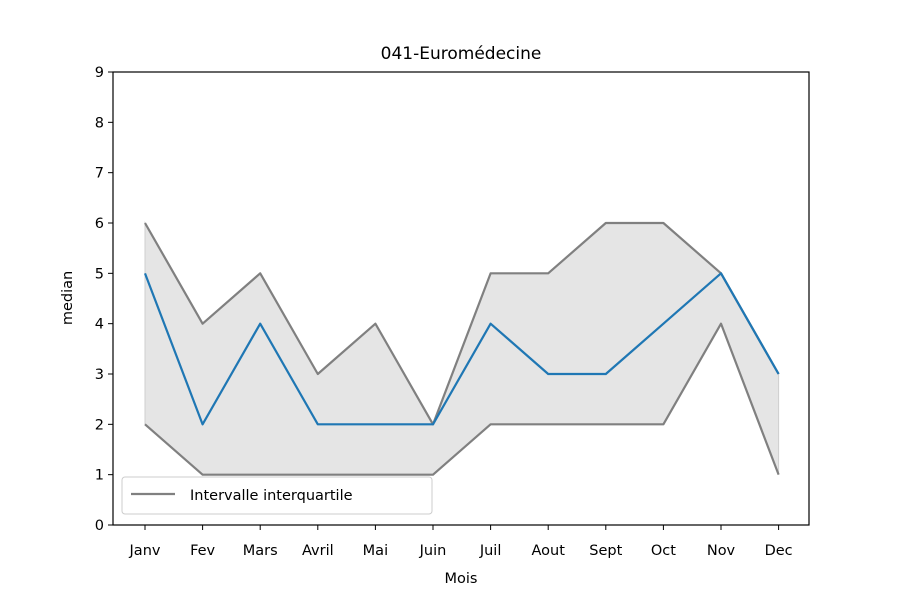 Image resolution: width=900 pixels, height=600 pixels. I want to click on y-tick-label: 0, so click(99, 526).